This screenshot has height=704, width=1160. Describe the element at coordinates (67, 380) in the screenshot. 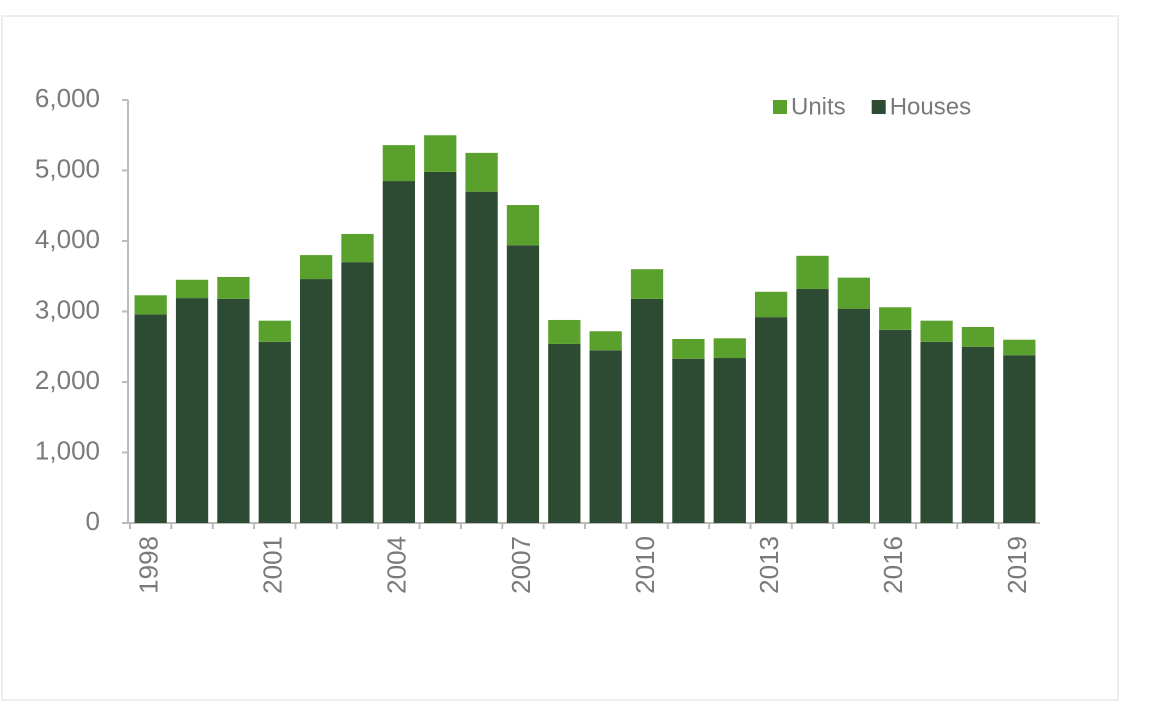

I see `y-tick-label: 2,000` at that location.